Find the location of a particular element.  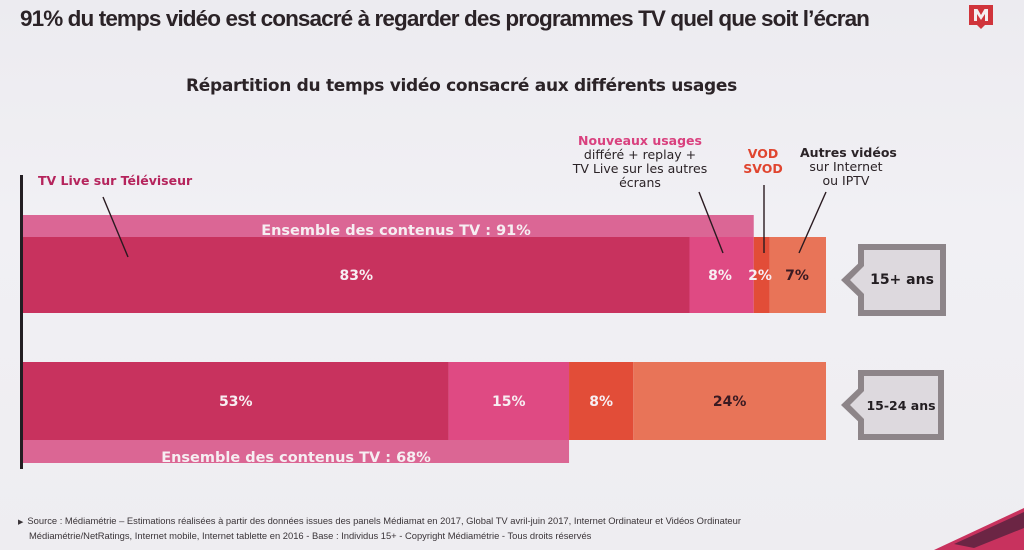

age-group-label: 15+ ans is located at coordinates (902, 280).